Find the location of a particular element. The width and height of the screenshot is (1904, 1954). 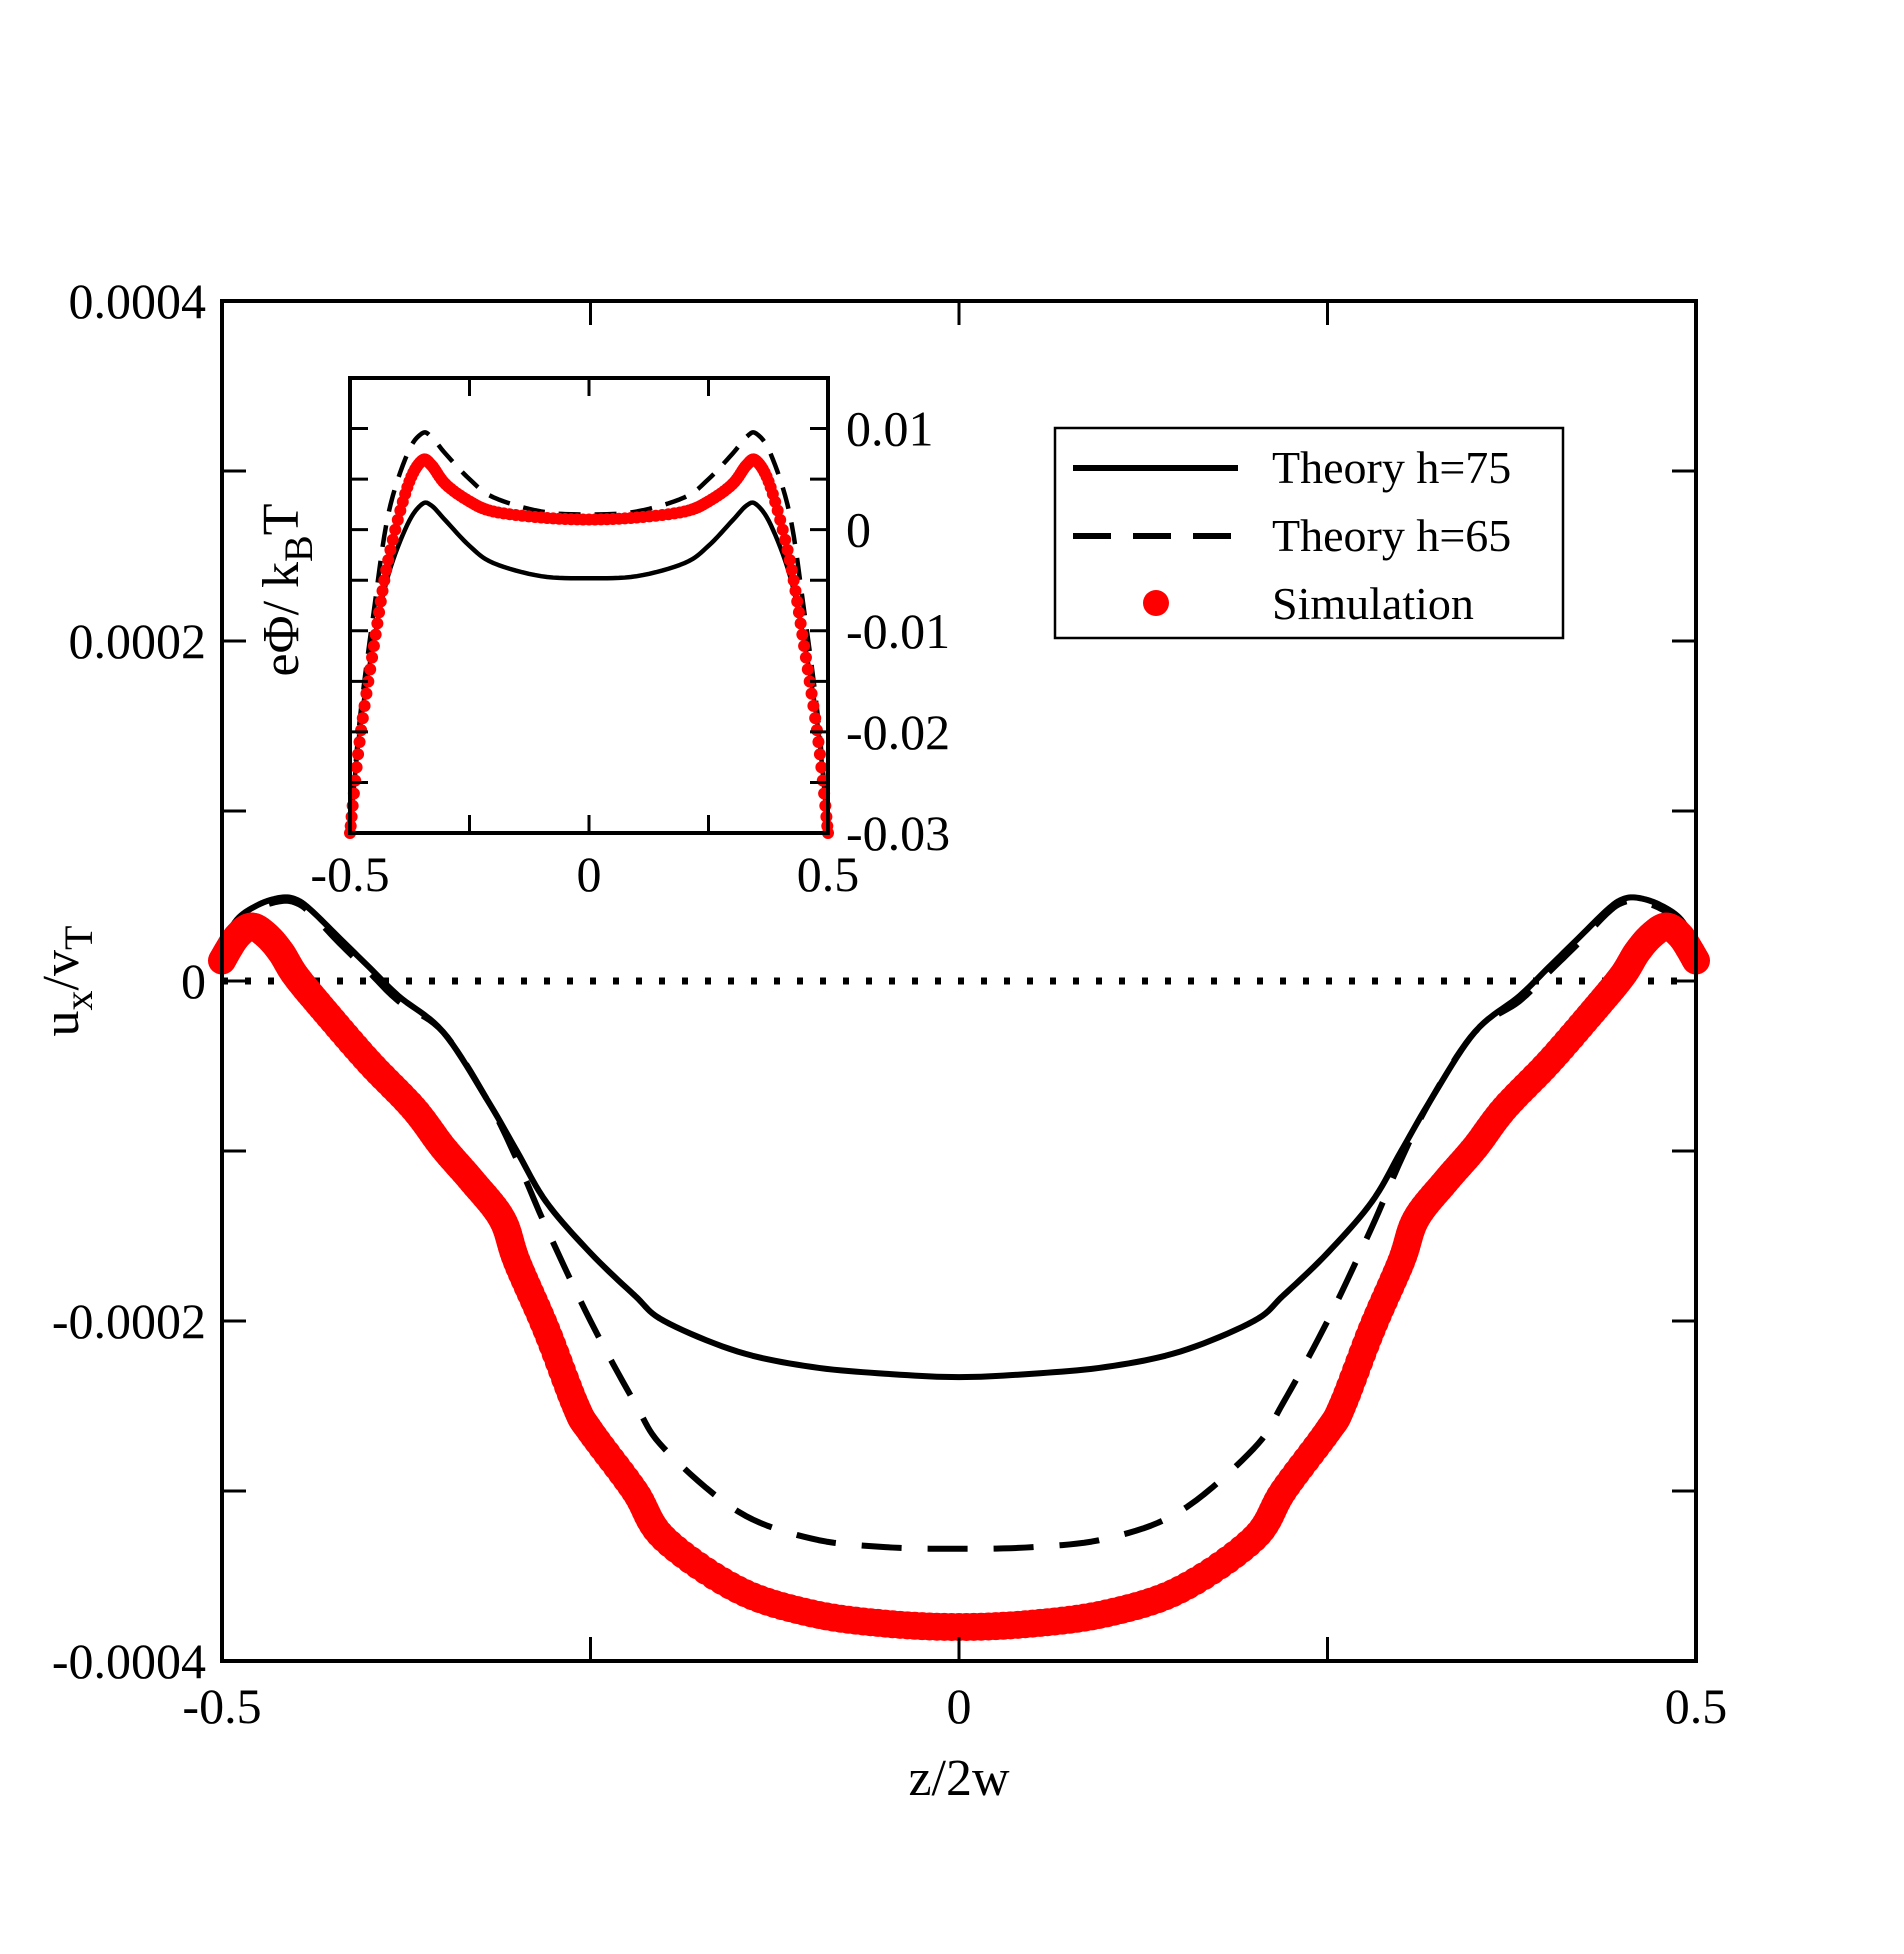

y-axis-title: ux/vT is located at coordinates (67, 981).